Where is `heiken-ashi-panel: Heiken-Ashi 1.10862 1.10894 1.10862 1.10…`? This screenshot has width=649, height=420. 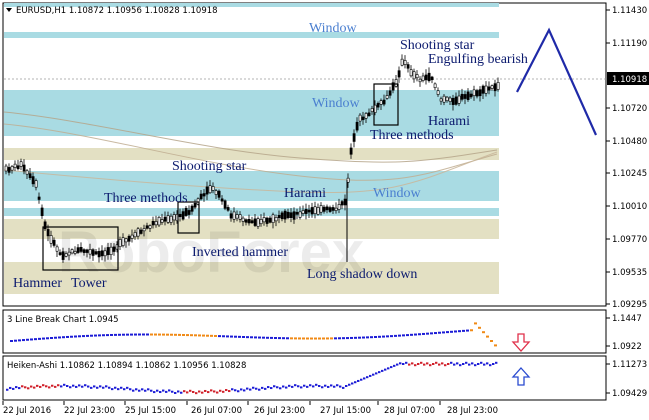
heiken-ashi-panel: Heiken-Ashi 1.10862 1.10894 1.10862 1.10… is located at coordinates (304, 378).